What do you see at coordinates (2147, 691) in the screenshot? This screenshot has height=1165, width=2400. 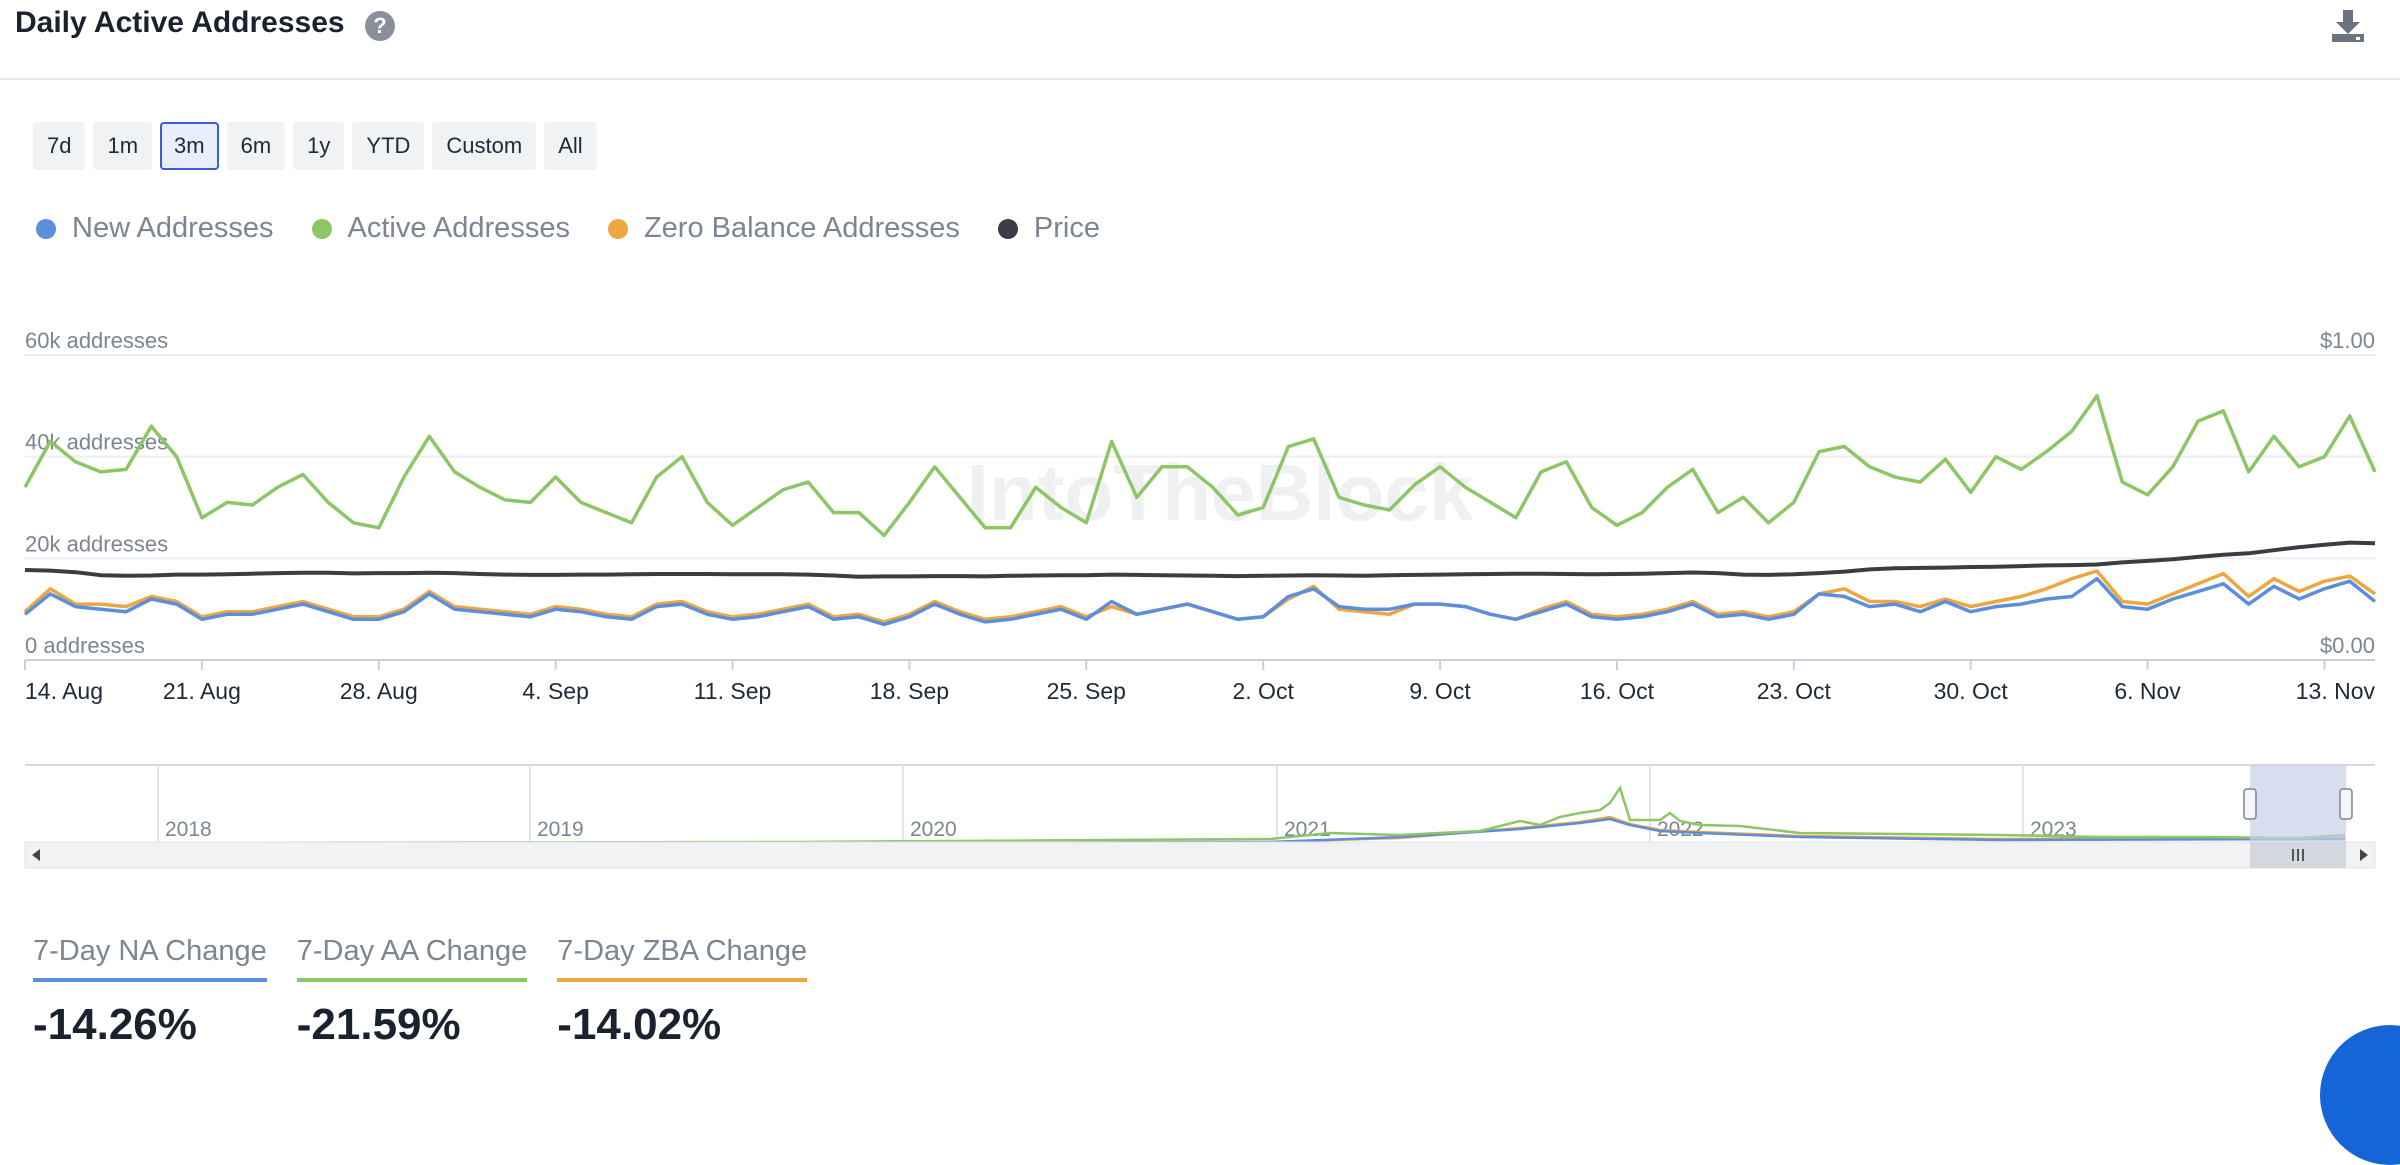 I see `x-tick-label: 6. Nov` at bounding box center [2147, 691].